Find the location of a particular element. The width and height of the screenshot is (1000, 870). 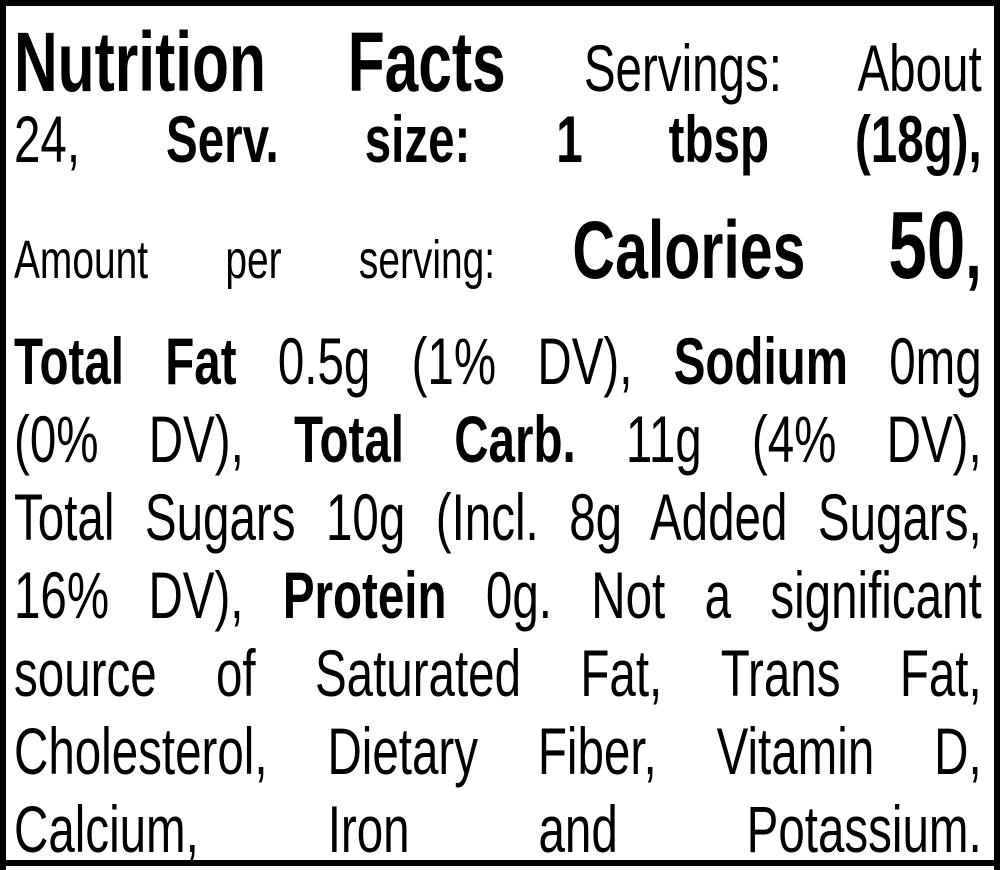

text: Amount per serving: is located at coordinates (293, 260).